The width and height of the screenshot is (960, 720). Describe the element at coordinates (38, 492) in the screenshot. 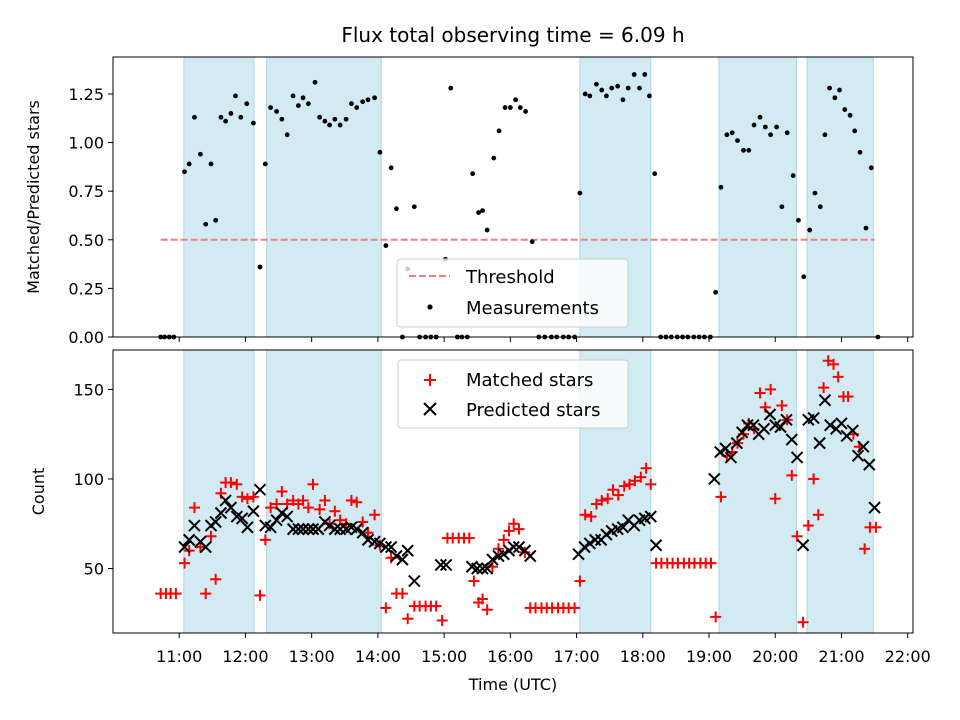

I see `bottom-y-axis-label: Count` at that location.